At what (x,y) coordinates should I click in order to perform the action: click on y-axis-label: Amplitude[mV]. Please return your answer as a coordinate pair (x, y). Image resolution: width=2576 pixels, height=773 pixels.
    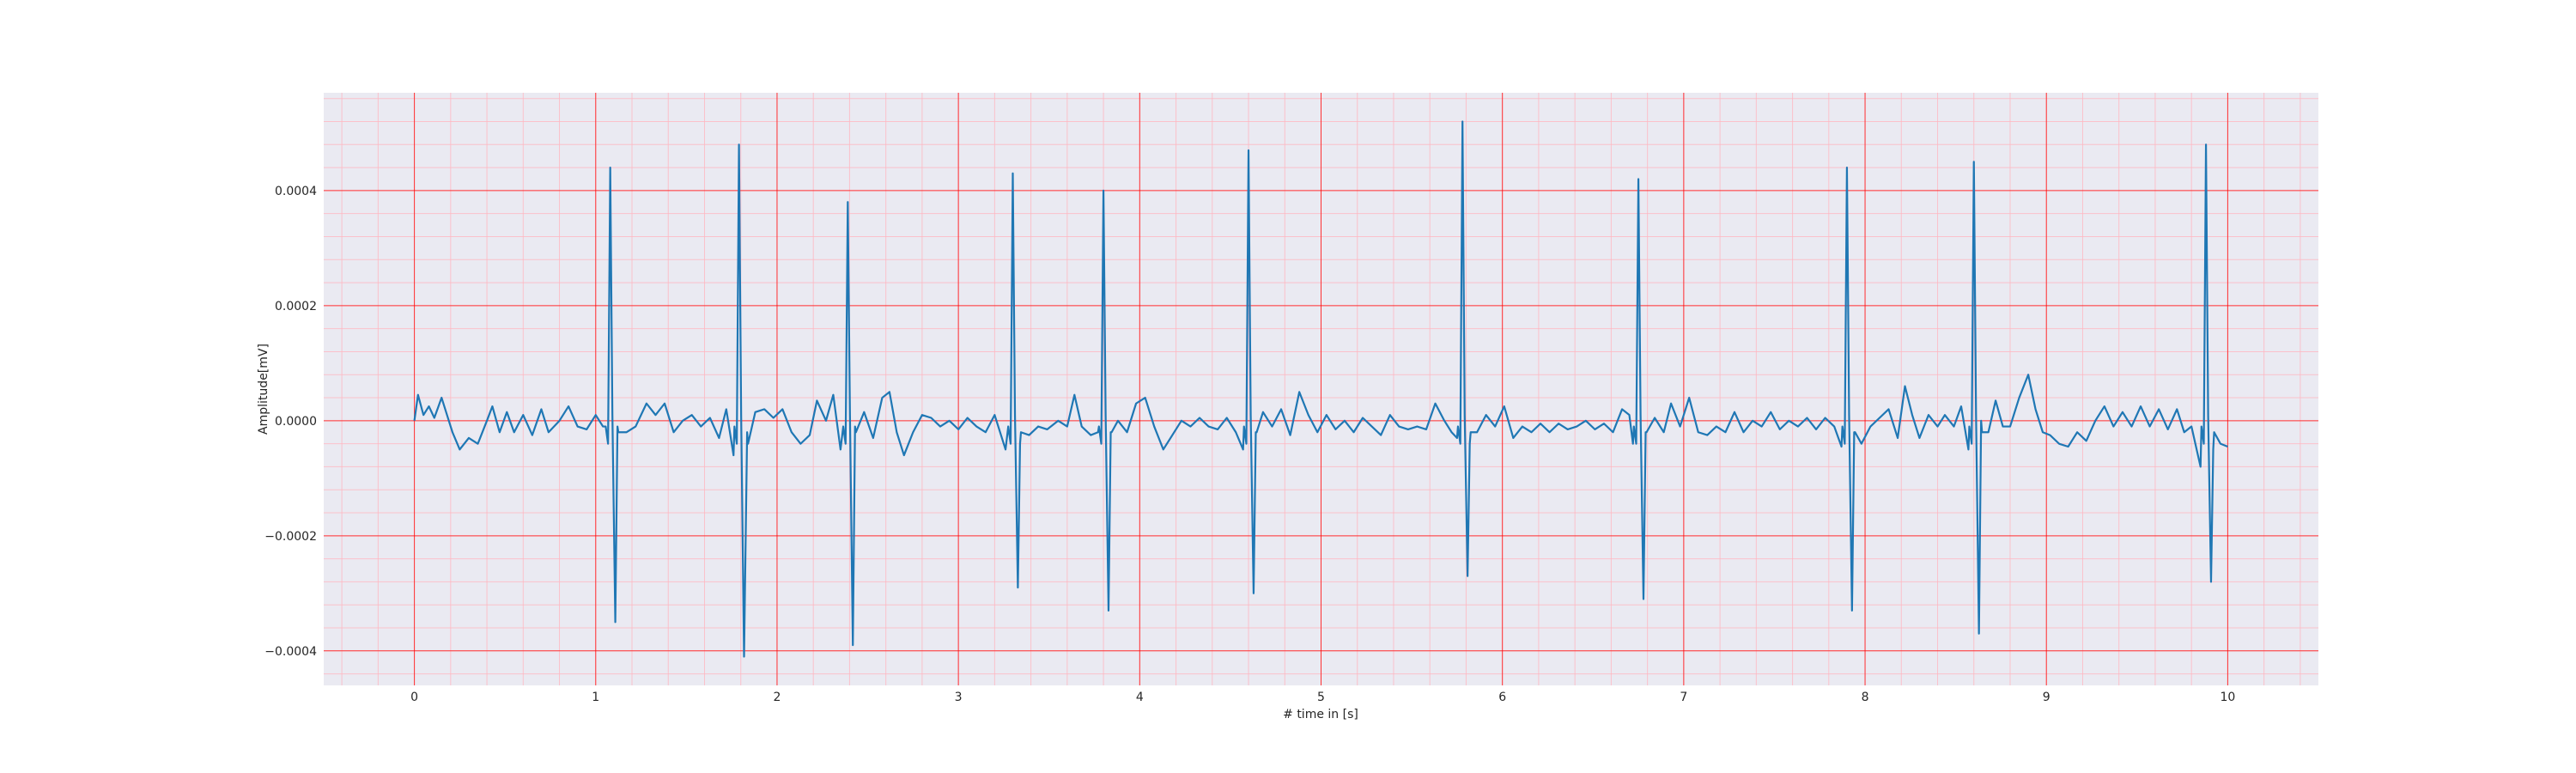
    Looking at the image, I should click on (263, 389).